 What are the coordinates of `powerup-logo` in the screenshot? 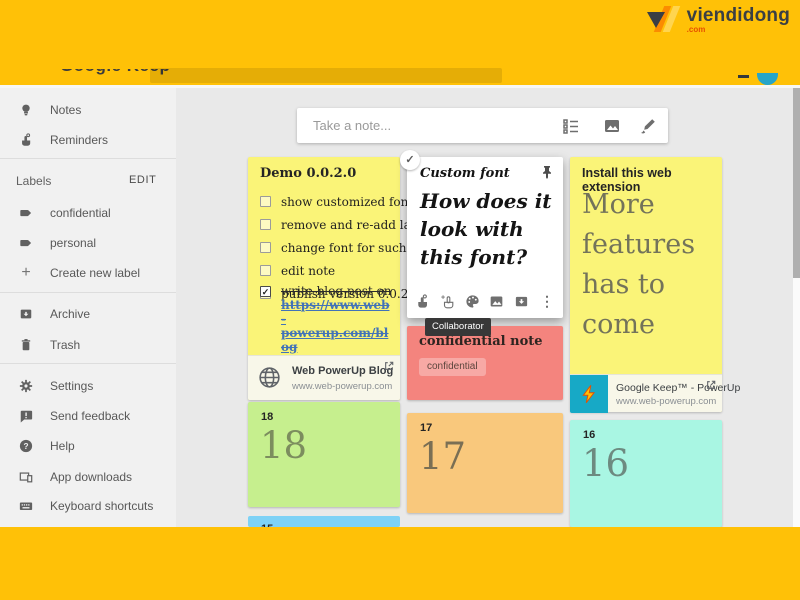 It's located at (589, 394).